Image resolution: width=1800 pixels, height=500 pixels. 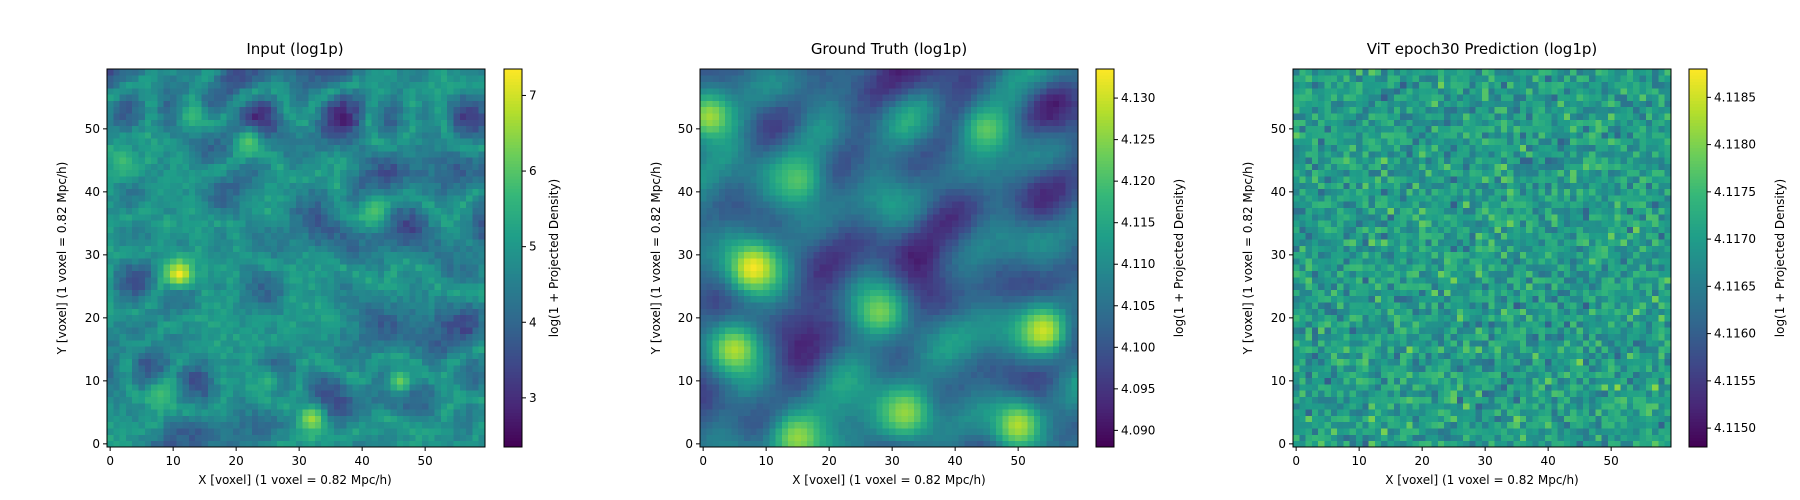 What do you see at coordinates (236, 461) in the screenshot?
I see `x-tick-label: 20` at bounding box center [236, 461].